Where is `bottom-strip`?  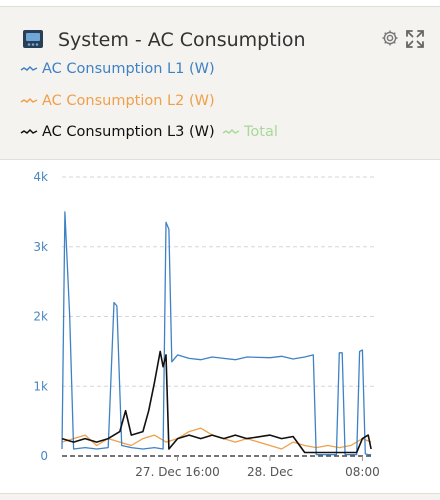
bottom-strip is located at coordinates (220, 496).